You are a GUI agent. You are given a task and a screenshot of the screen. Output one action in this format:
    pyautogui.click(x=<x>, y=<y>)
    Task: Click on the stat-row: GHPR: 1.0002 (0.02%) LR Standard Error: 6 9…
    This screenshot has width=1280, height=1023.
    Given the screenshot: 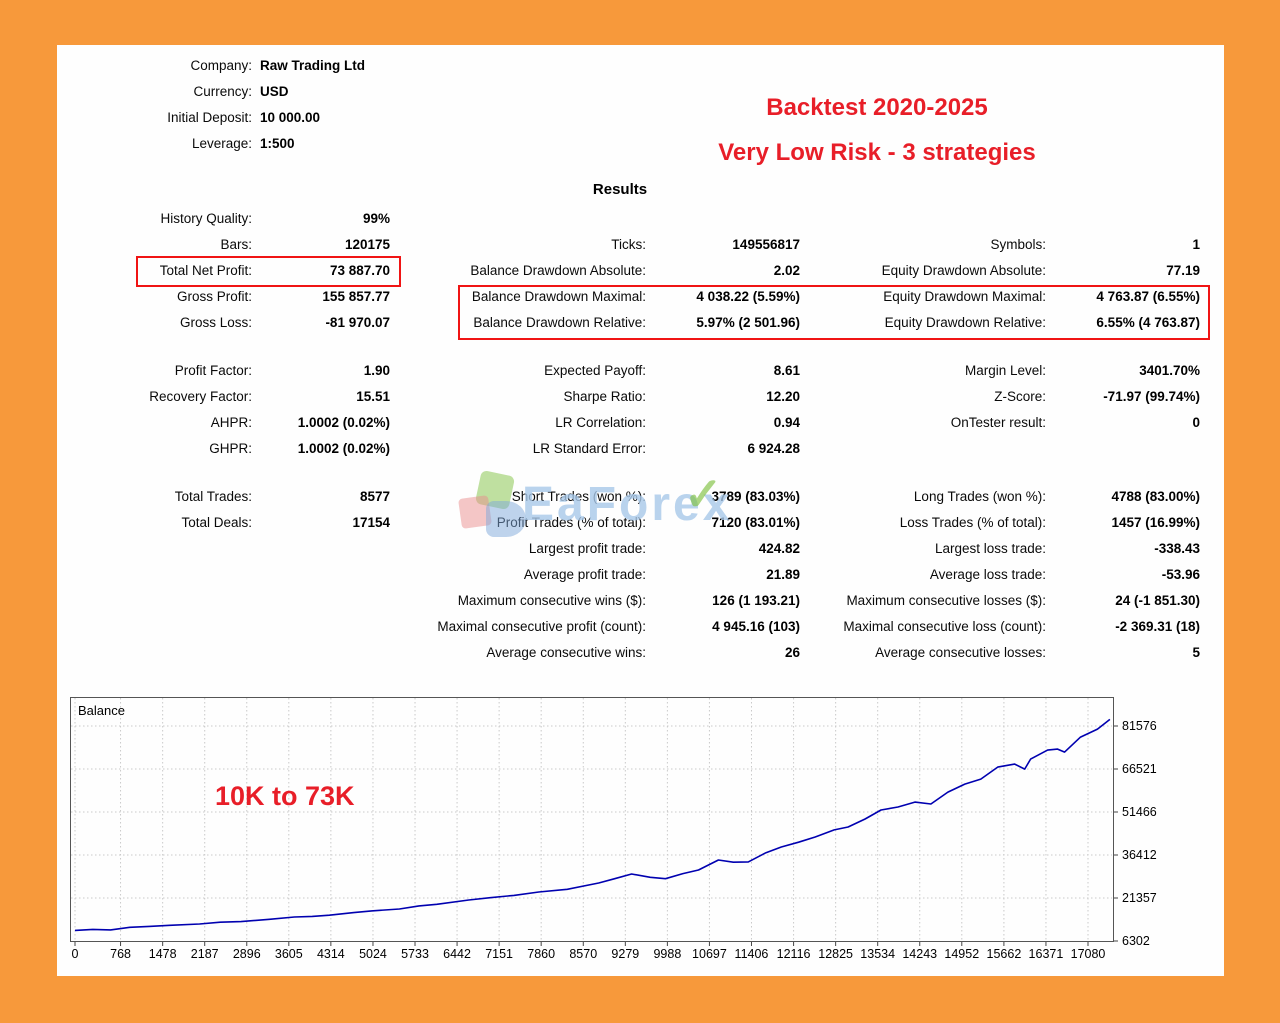 What is the action you would take?
    pyautogui.click(x=637, y=449)
    